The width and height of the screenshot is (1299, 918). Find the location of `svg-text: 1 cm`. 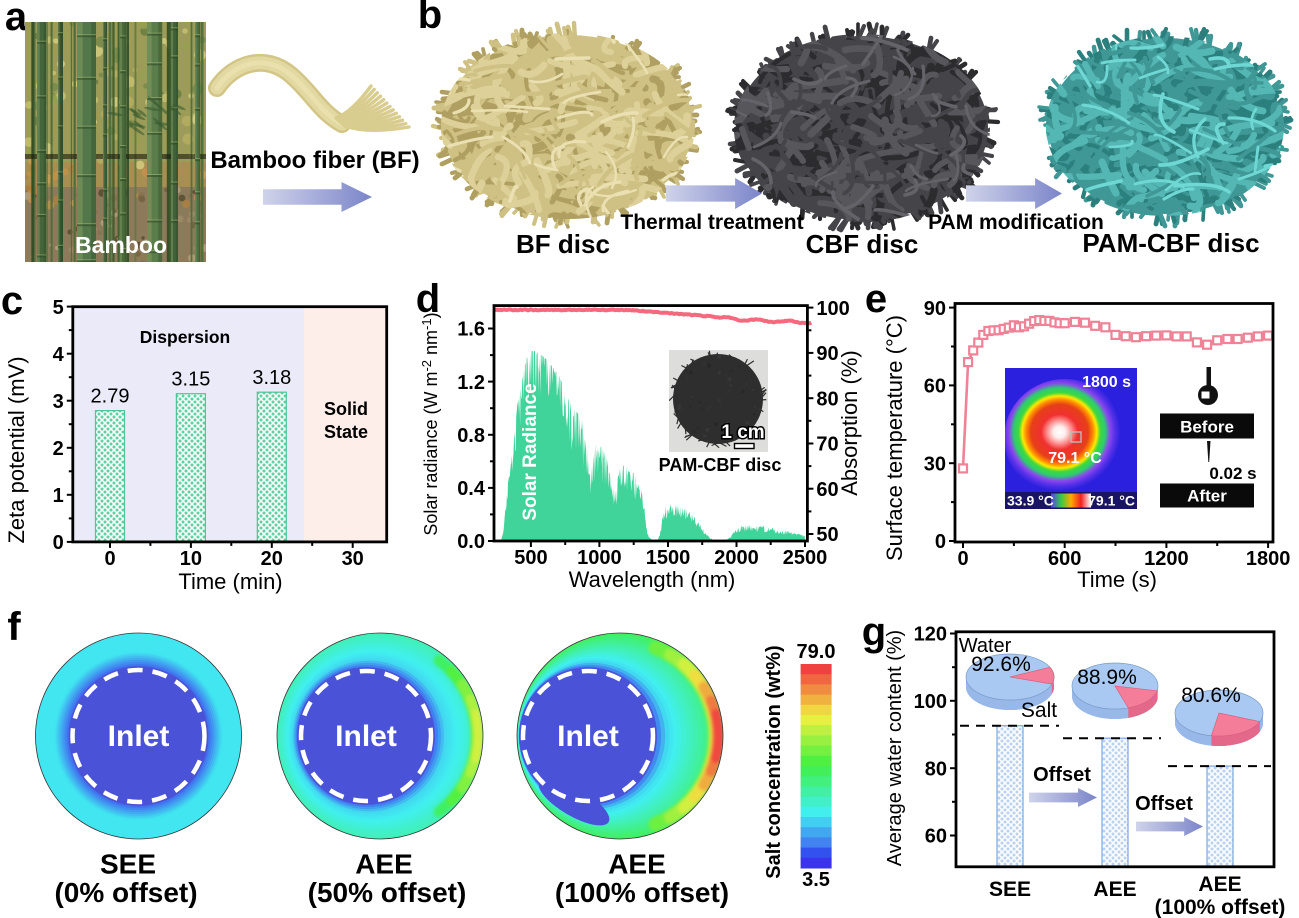

svg-text: 1 cm is located at coordinates (742, 432).